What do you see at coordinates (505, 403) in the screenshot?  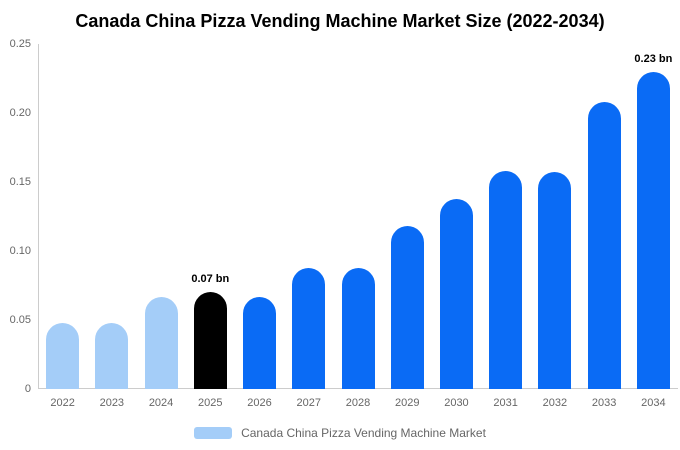 I see `x-axis-label-2031: 2031` at bounding box center [505, 403].